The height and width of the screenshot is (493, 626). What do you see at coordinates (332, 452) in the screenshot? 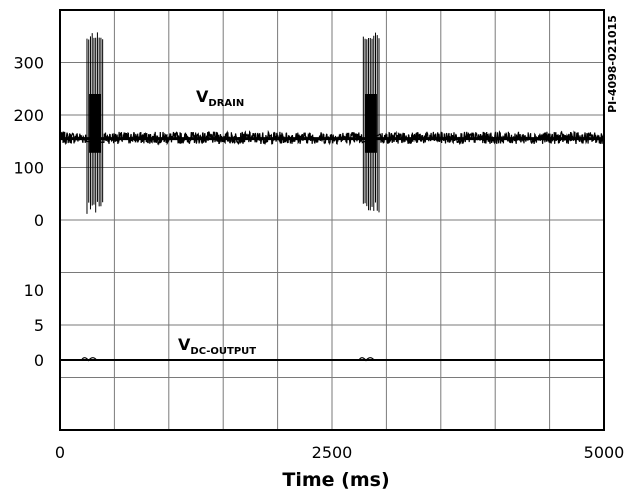
I see `x-tick-label: 2500` at bounding box center [332, 452].